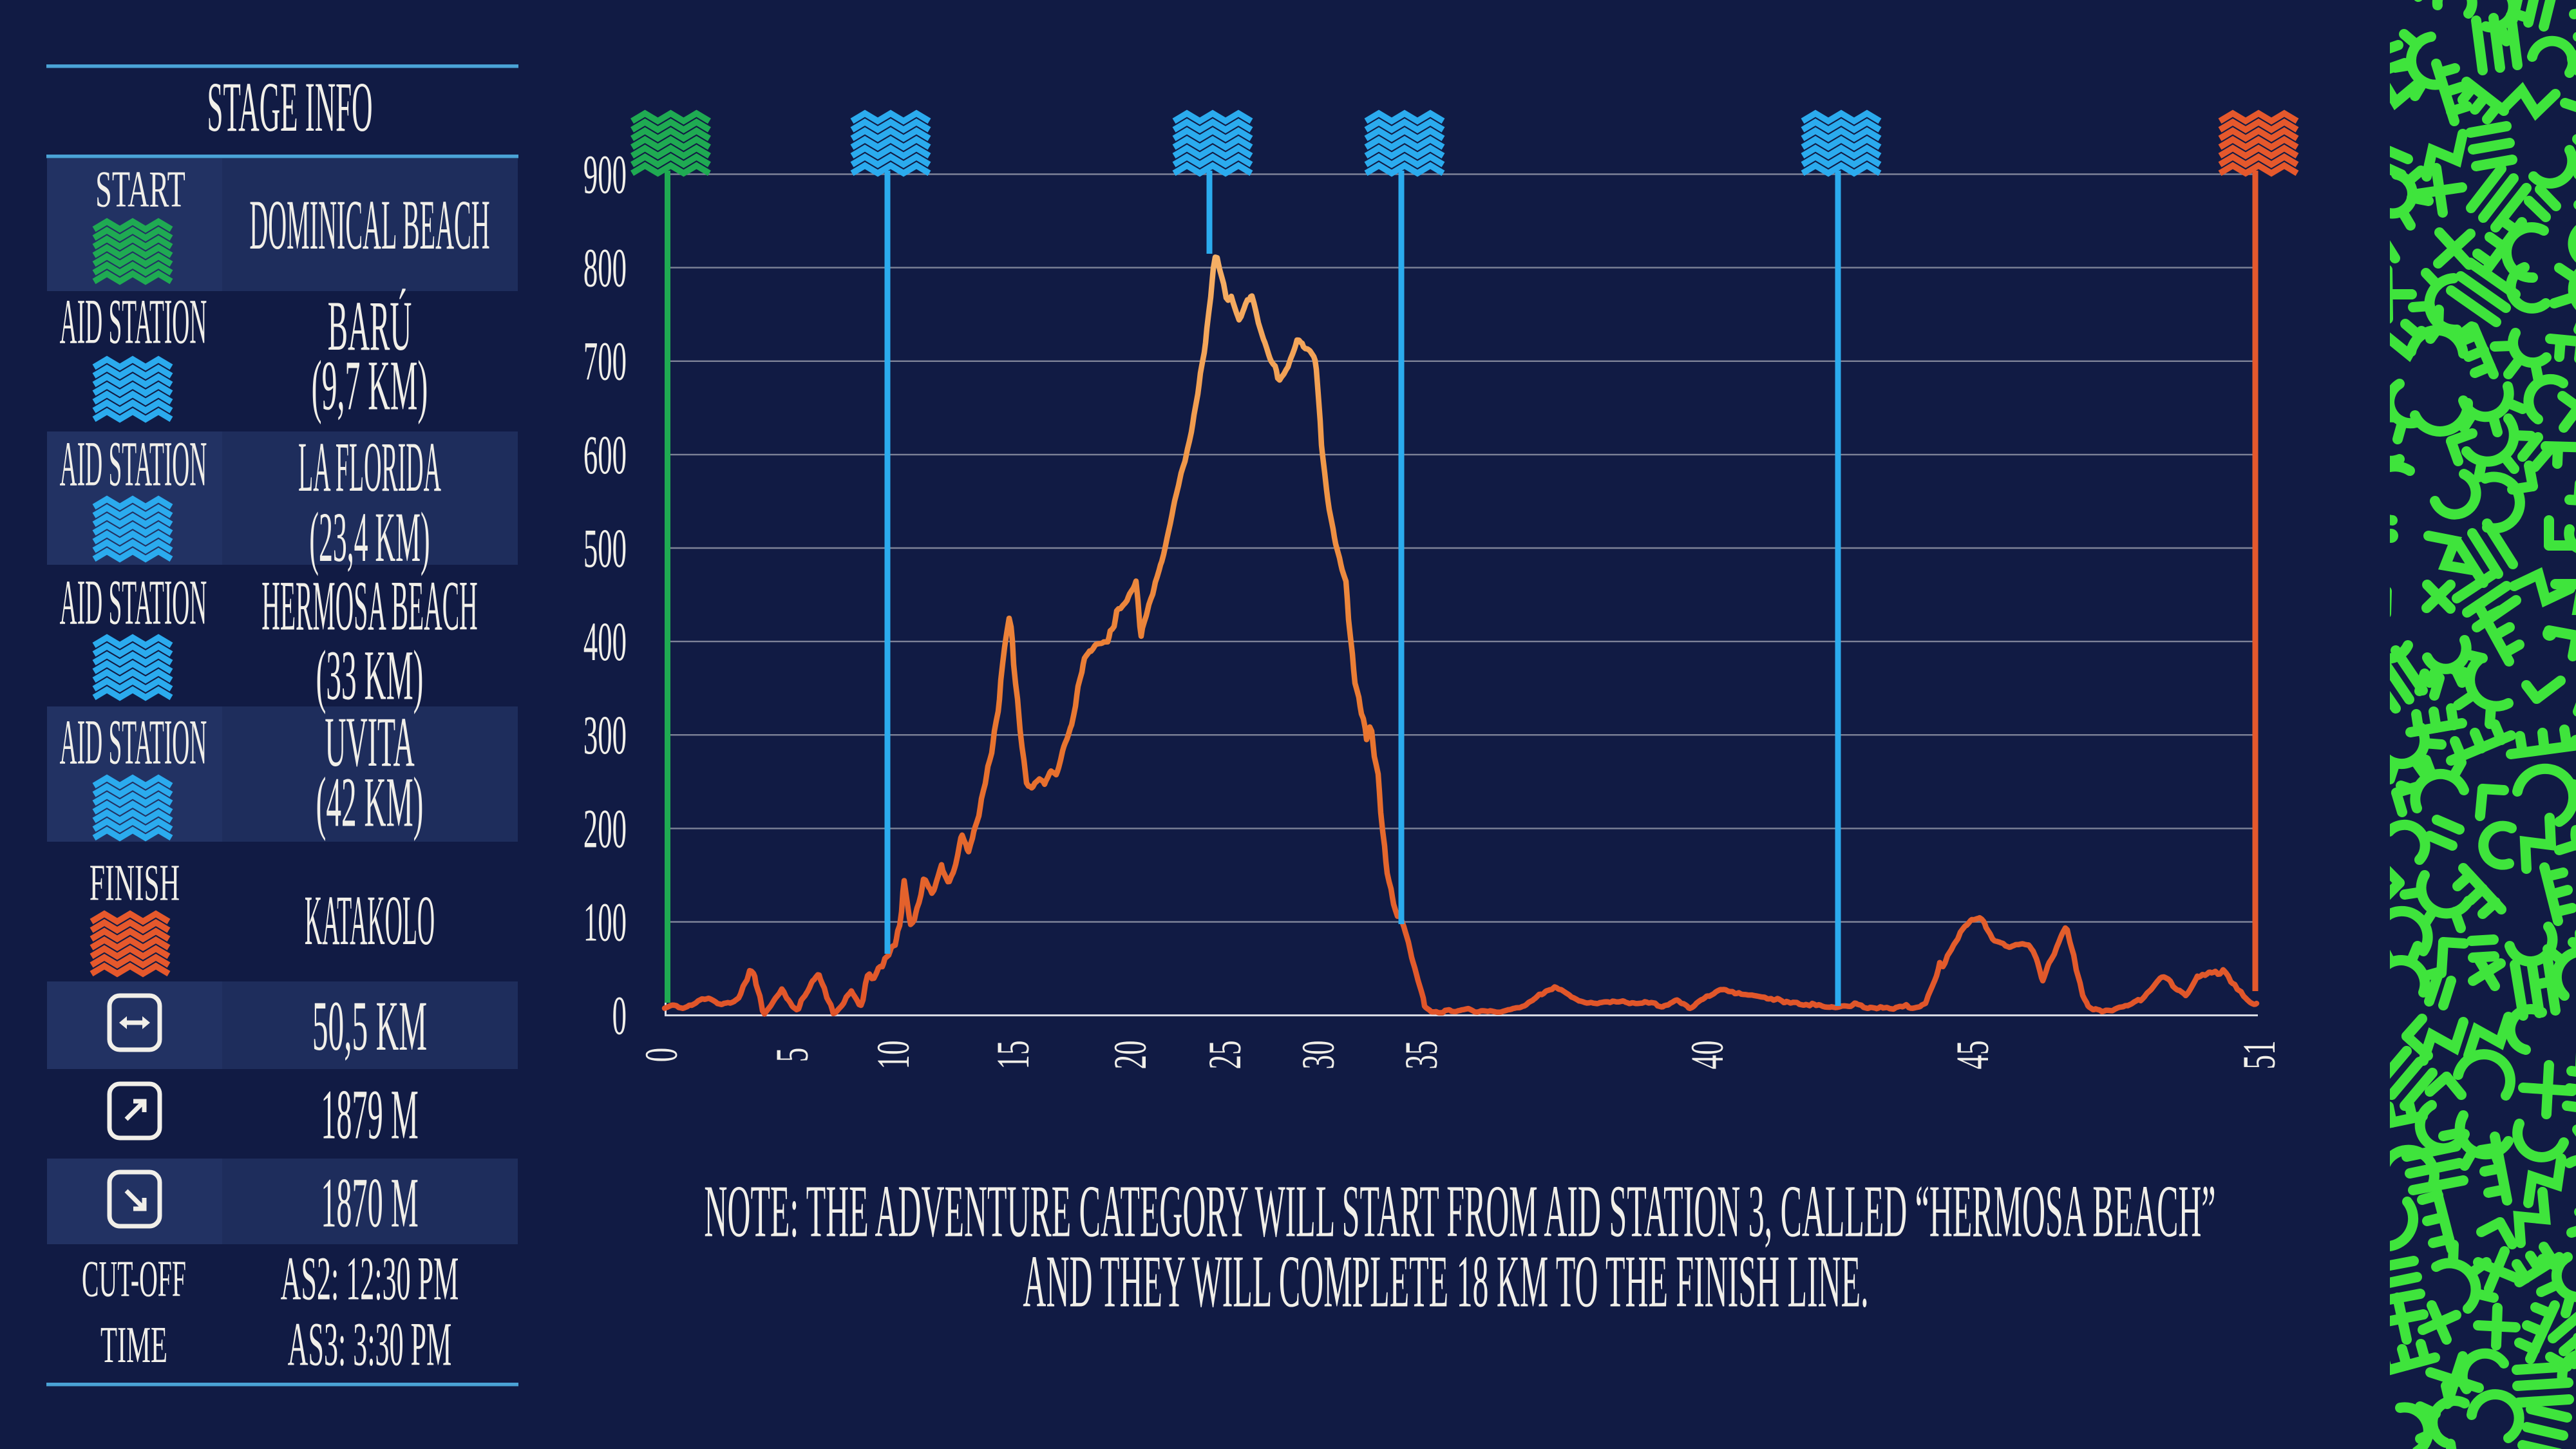  I want to click on svg-text: 51, so click(2258, 1055).